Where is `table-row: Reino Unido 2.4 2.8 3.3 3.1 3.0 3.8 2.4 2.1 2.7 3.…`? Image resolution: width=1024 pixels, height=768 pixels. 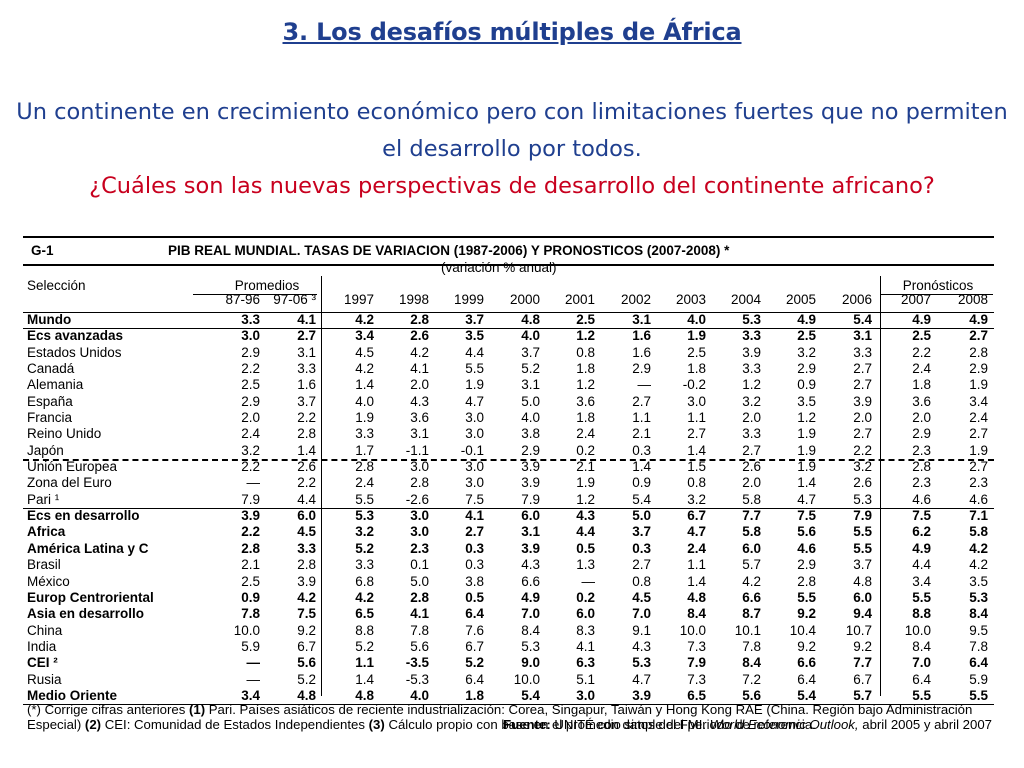 table-row: Reino Unido 2.4 2.8 3.3 3.1 3.0 3.8 2.4 2.1 2.7 3.… is located at coordinates (508, 434).